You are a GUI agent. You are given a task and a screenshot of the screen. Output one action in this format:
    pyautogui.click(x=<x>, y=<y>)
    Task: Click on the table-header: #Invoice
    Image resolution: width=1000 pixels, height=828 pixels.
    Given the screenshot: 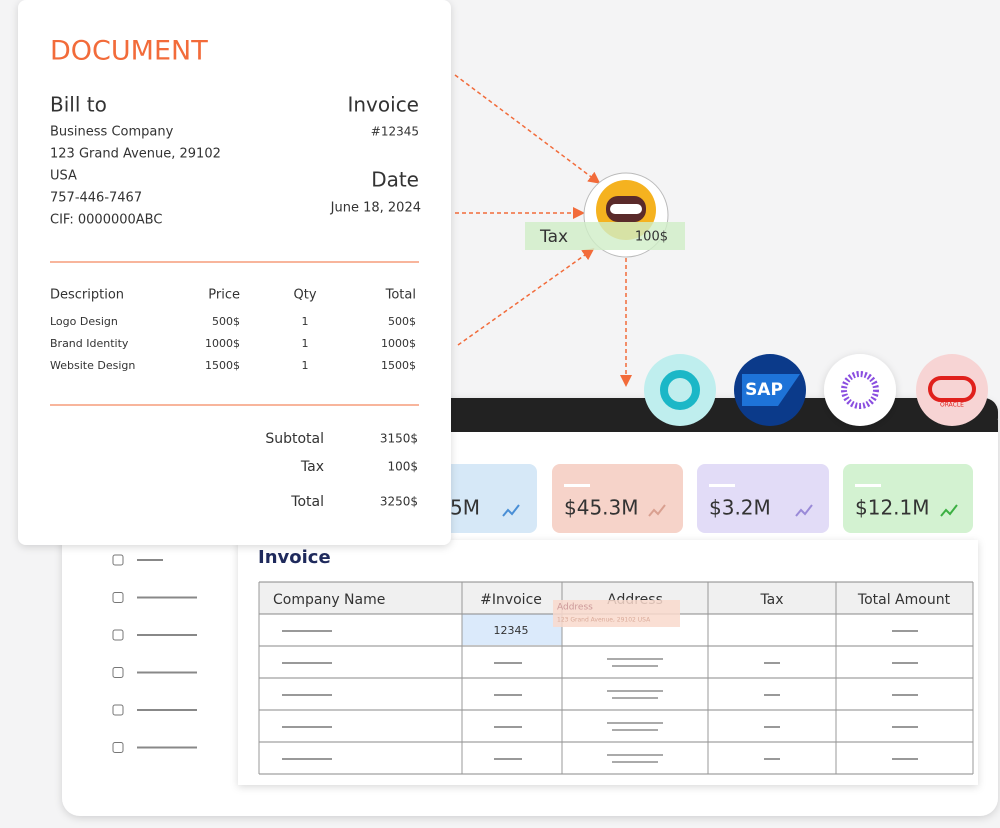 What is the action you would take?
    pyautogui.click(x=511, y=600)
    